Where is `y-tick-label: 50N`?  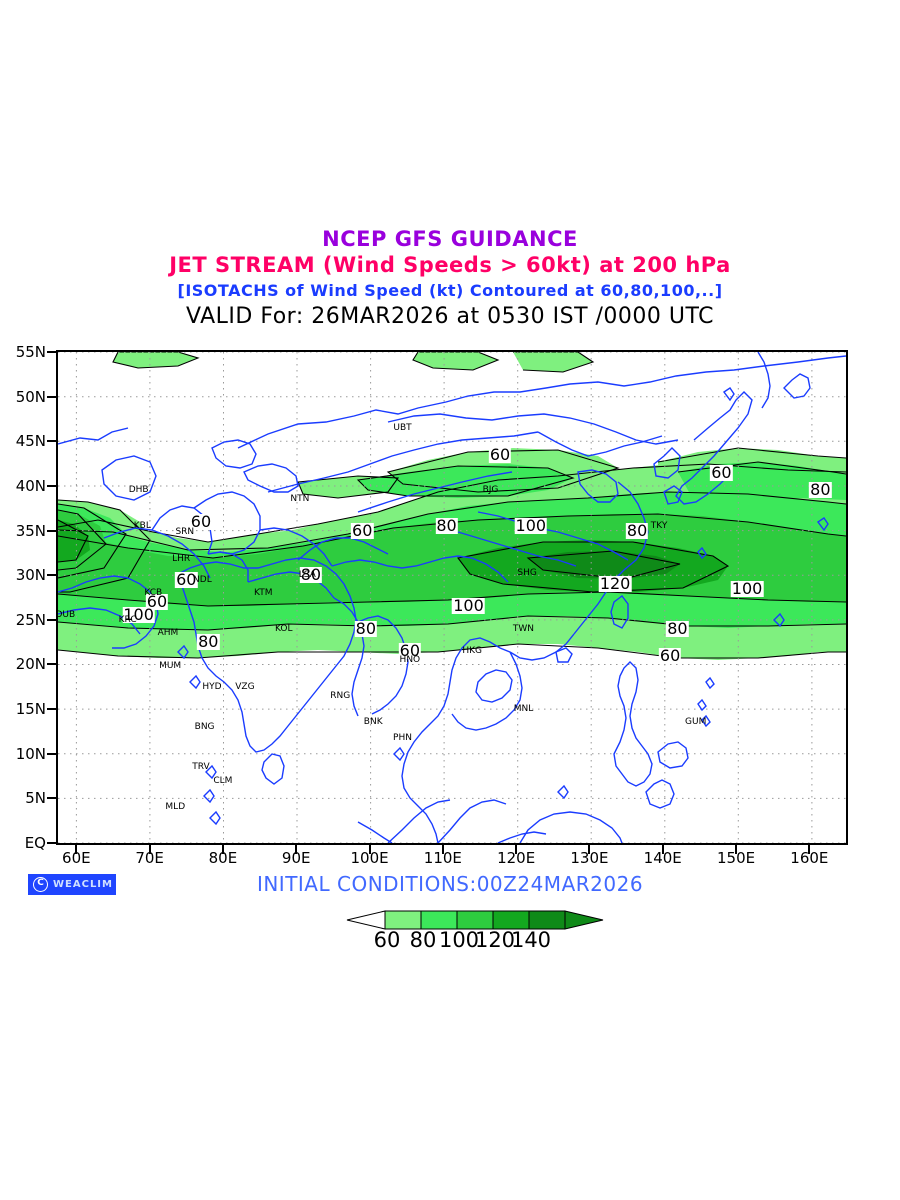
y-tick-label: 50N is located at coordinates (30, 396).